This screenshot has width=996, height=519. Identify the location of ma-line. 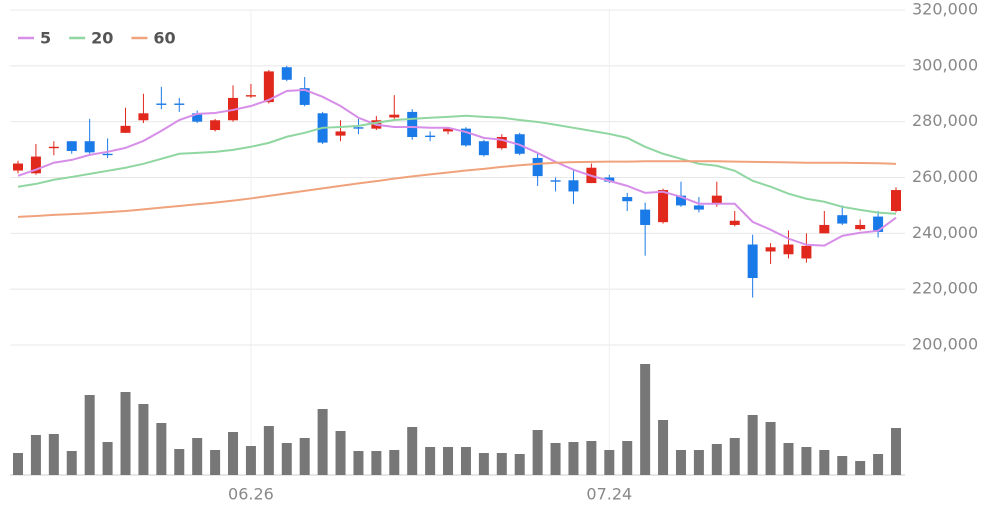
(457, 189).